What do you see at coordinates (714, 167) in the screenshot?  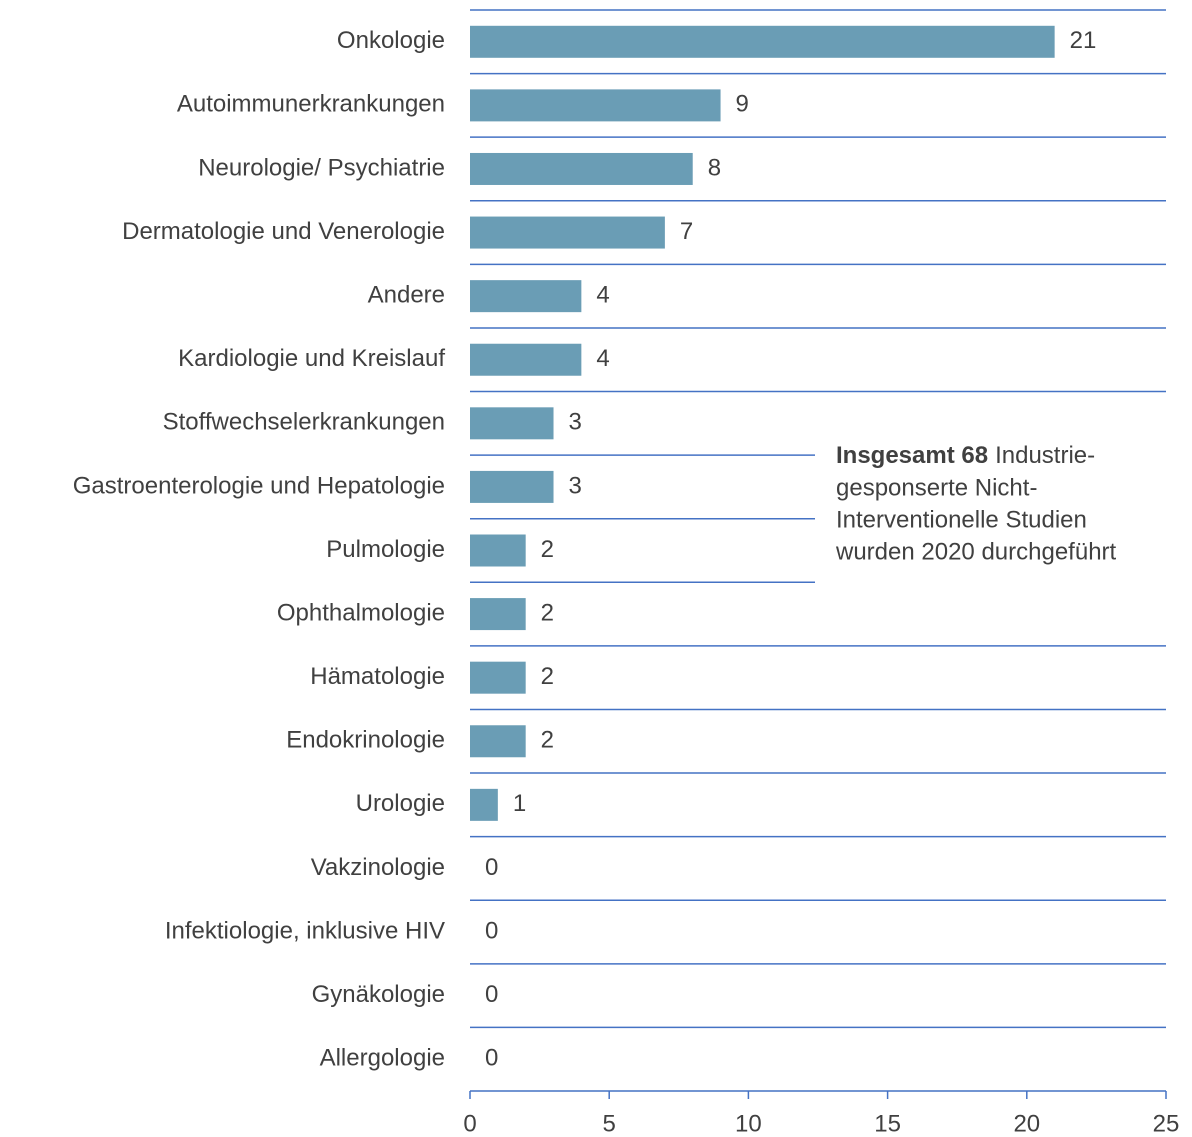 I see `value-label: 8` at bounding box center [714, 167].